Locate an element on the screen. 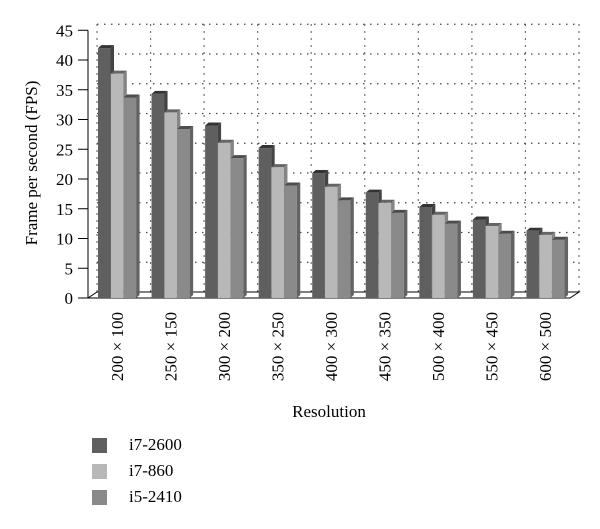 This screenshot has width=600, height=529. y-tick-label: 5 is located at coordinates (69, 268).